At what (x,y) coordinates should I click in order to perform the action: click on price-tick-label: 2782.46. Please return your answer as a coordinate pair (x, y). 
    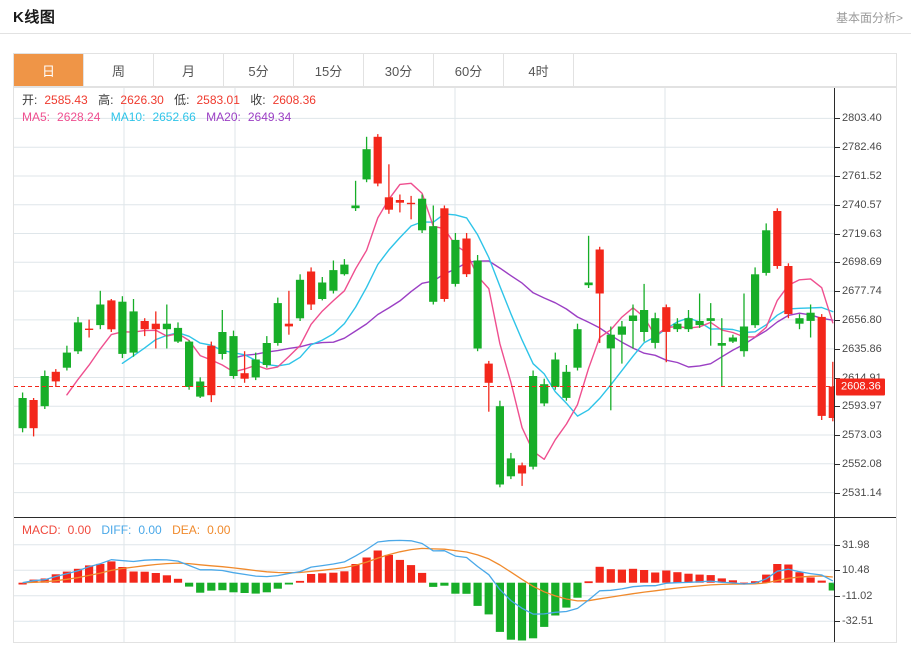
    Looking at the image, I should click on (862, 147).